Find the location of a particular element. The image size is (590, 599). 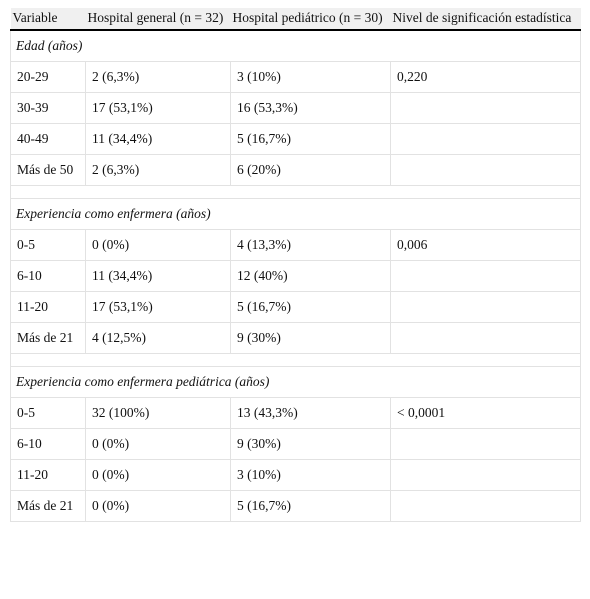

data-row: 0-5 32 (100%) 13 (43,3%) < 0,0001 is located at coordinates (295, 413).